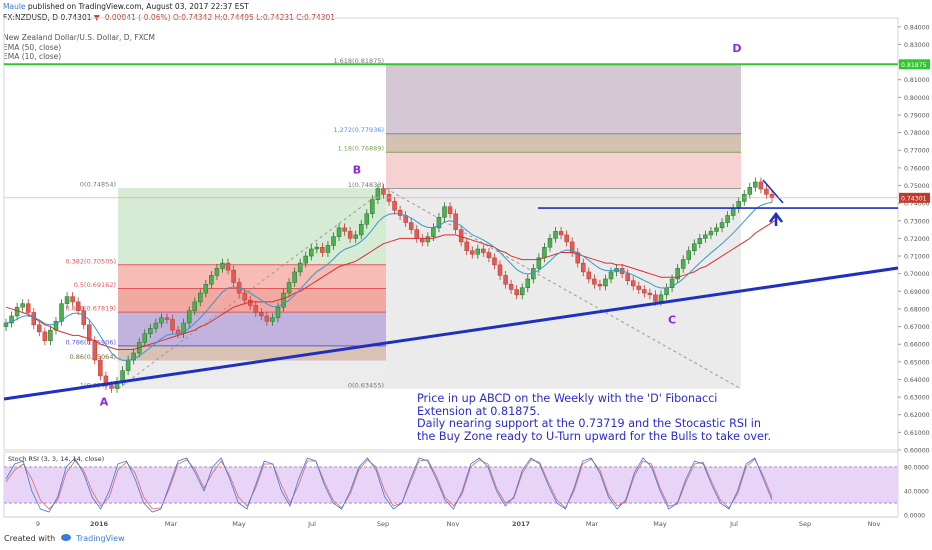  Describe the element at coordinates (357, 170) in the screenshot. I see `wave-point-b: B` at that location.